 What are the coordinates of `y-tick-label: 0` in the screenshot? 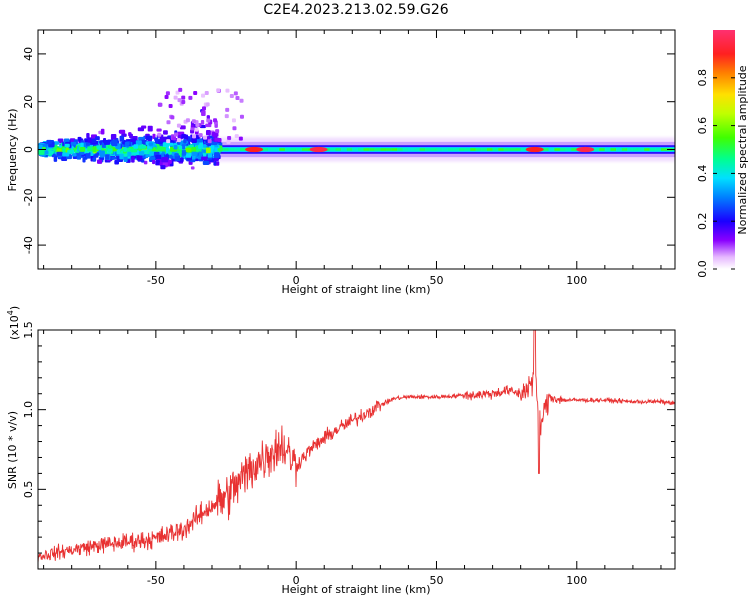 It's located at (28, 149).